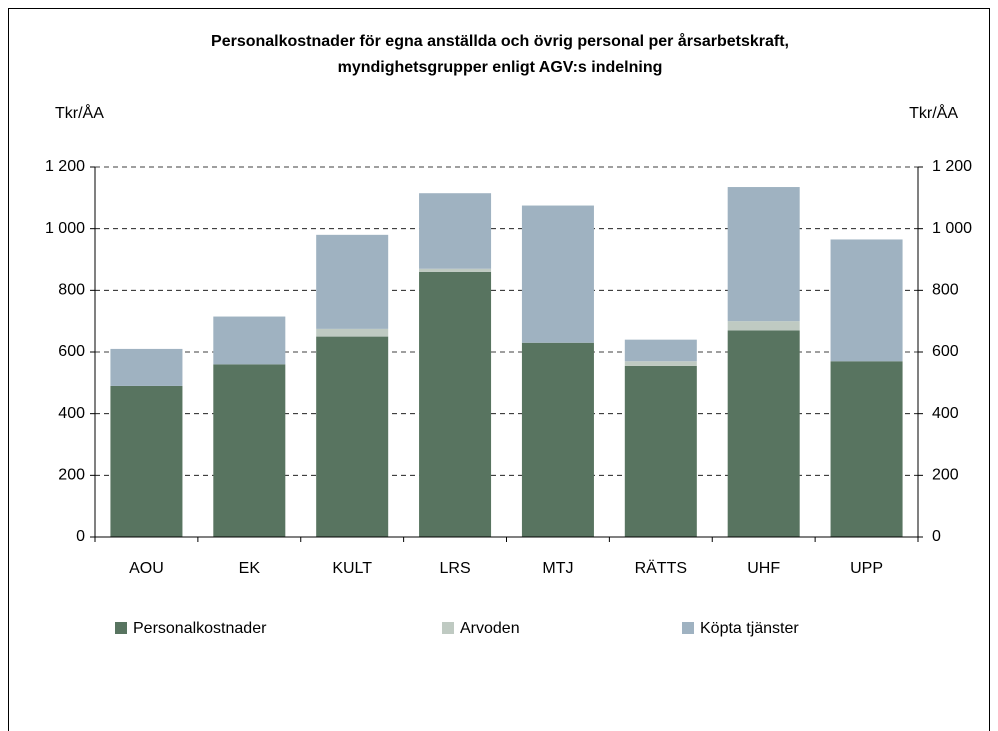  I want to click on x-tick-label: AOU, so click(146, 568).